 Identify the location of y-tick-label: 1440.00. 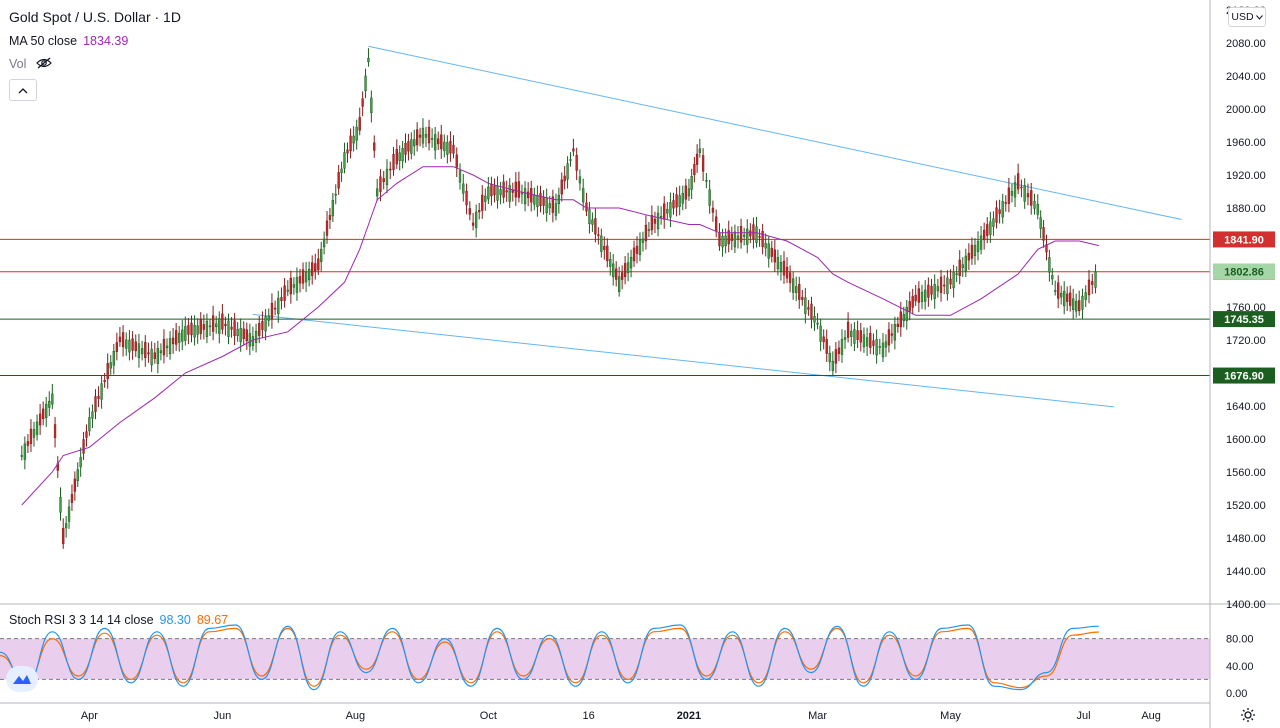
(1246, 572).